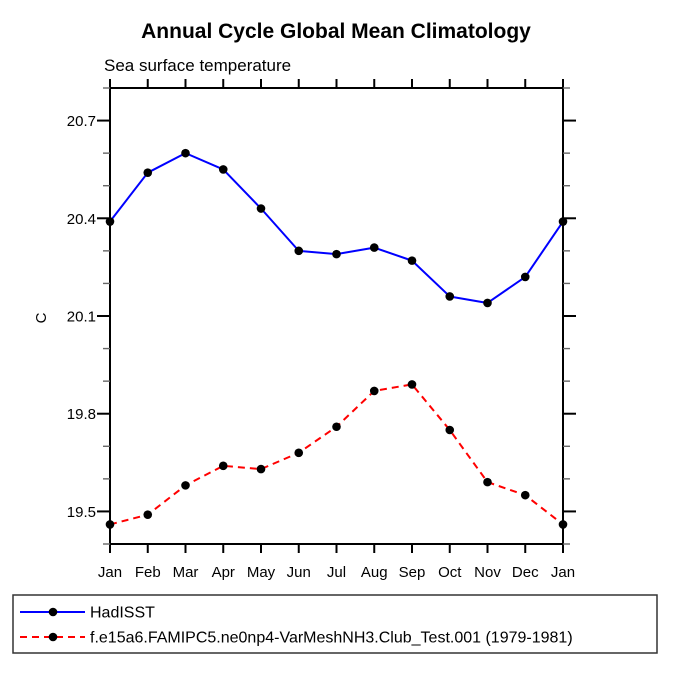 This screenshot has height=675, width=675. Describe the element at coordinates (197, 65) in the screenshot. I see `chart-subtitle: Sea surface temperature` at that location.